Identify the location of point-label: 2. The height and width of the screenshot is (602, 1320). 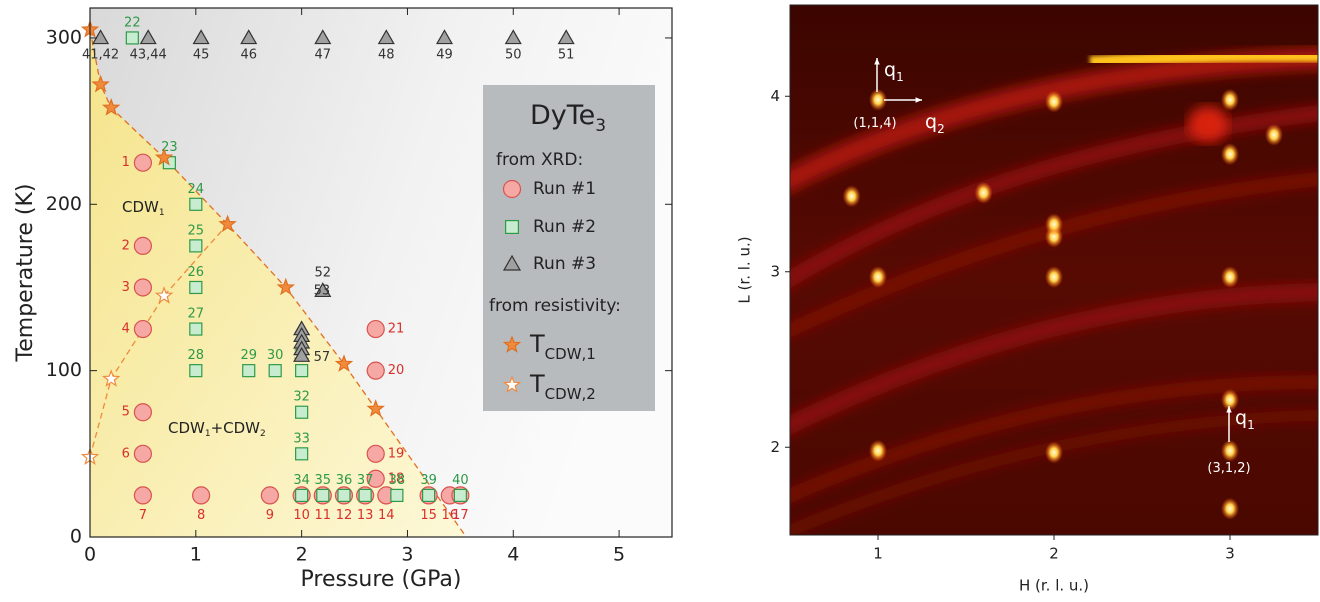
(126, 245).